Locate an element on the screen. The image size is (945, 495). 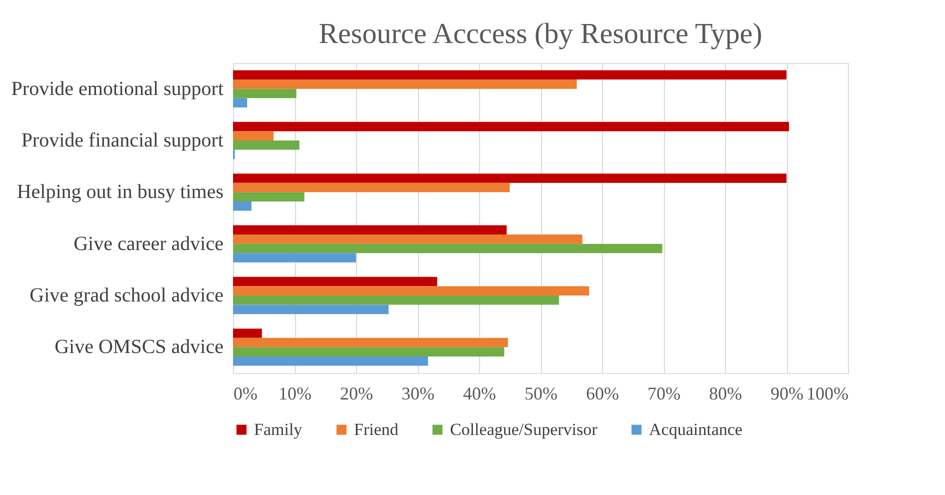
y-tick-label: Give career advice is located at coordinates (149, 243).